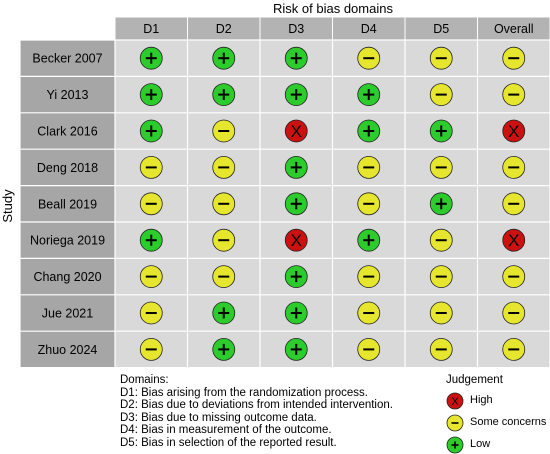 Image resolution: width=550 pixels, height=454 pixels. I want to click on study-label: Becker 2007, so click(67, 59).